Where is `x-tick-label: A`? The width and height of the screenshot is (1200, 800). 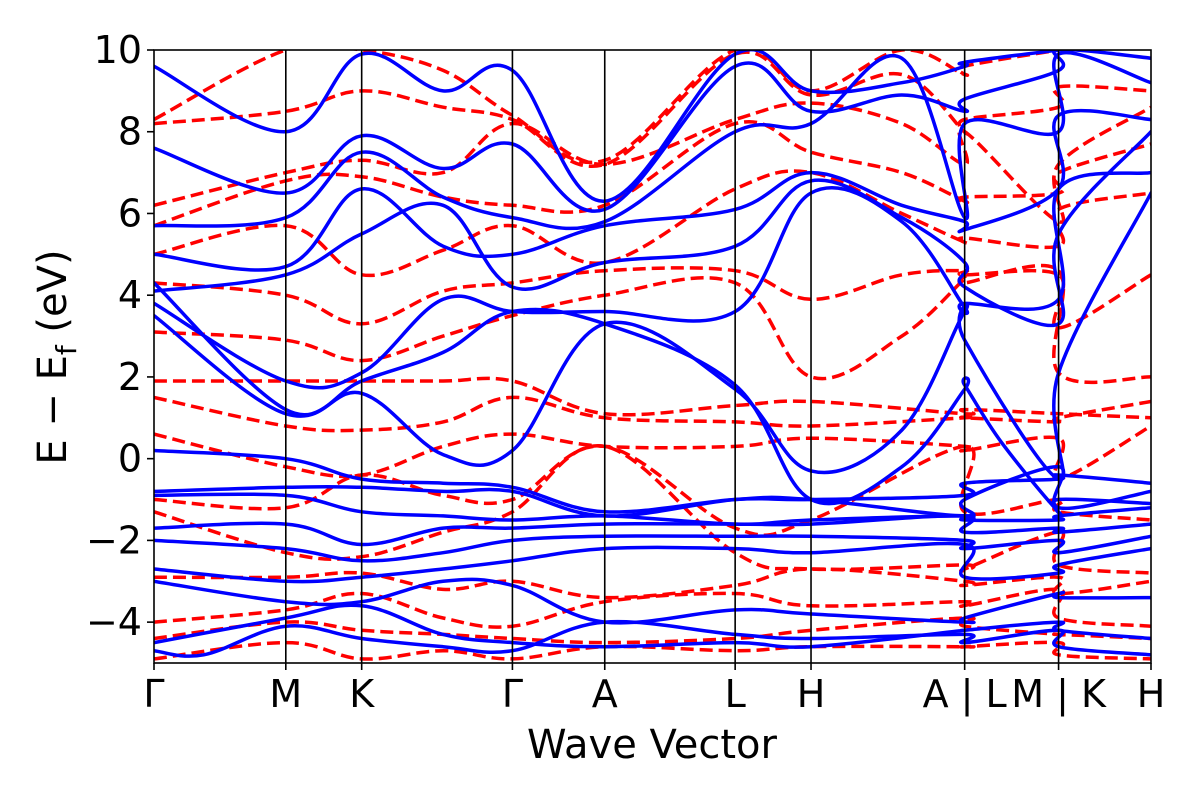
x-tick-label: A is located at coordinates (605, 694).